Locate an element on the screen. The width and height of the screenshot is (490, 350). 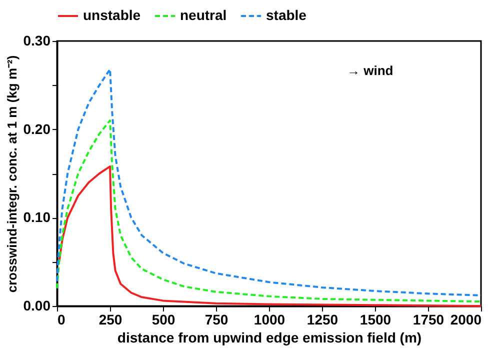
legend-label: neutral is located at coordinates (203, 15).